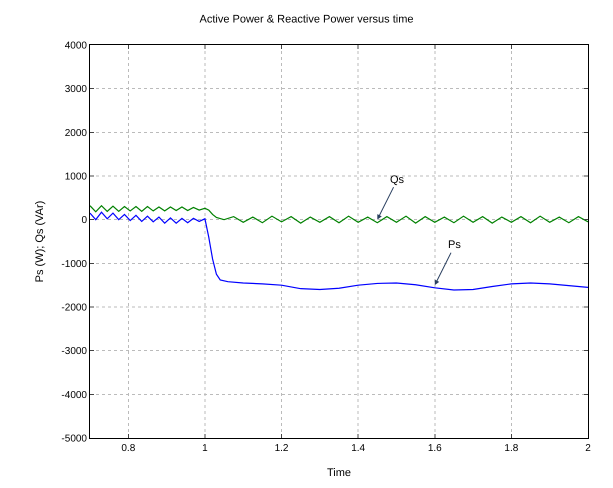 This screenshot has width=613, height=488. Describe the element at coordinates (339, 473) in the screenshot. I see `x-axis-title: Time` at that location.